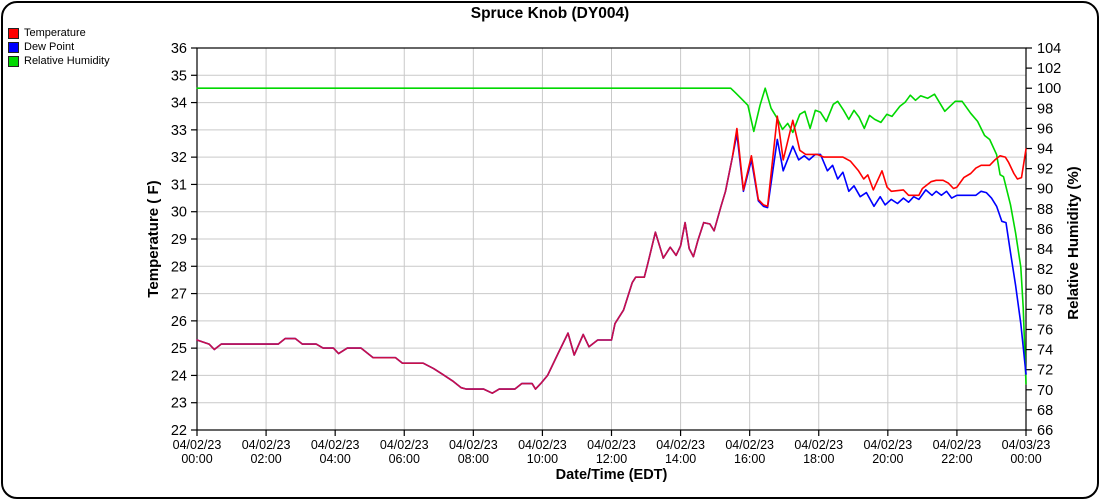 The width and height of the screenshot is (1100, 500). I want to click on y-left-tick-label: 35, so click(179, 76).